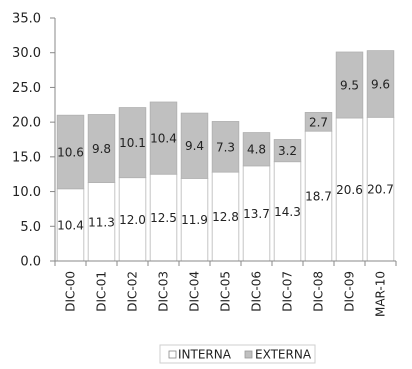 The image size is (412, 369). What do you see at coordinates (133, 291) in the screenshot?
I see `x-tick-label: DIC-02` at bounding box center [133, 291].